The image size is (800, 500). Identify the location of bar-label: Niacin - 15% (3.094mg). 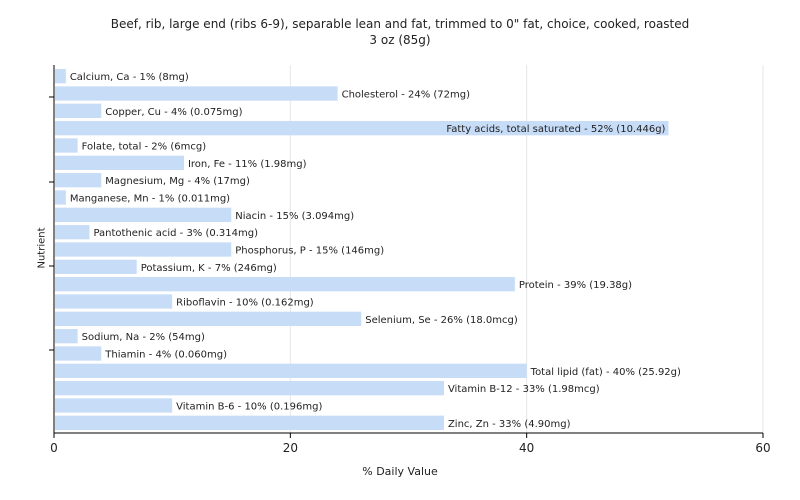
(294, 216).